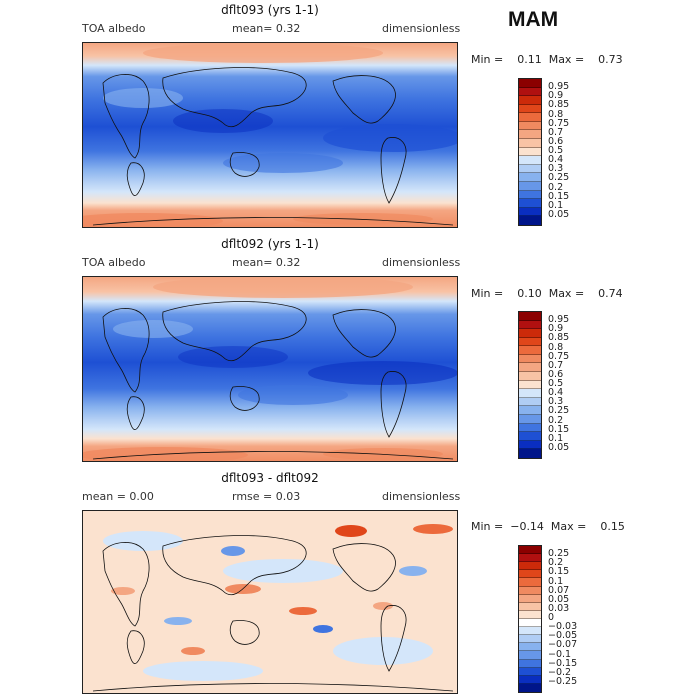 This screenshot has height=700, width=700. Describe the element at coordinates (421, 262) in the screenshot. I see `panel2-units: dimensionless` at that location.